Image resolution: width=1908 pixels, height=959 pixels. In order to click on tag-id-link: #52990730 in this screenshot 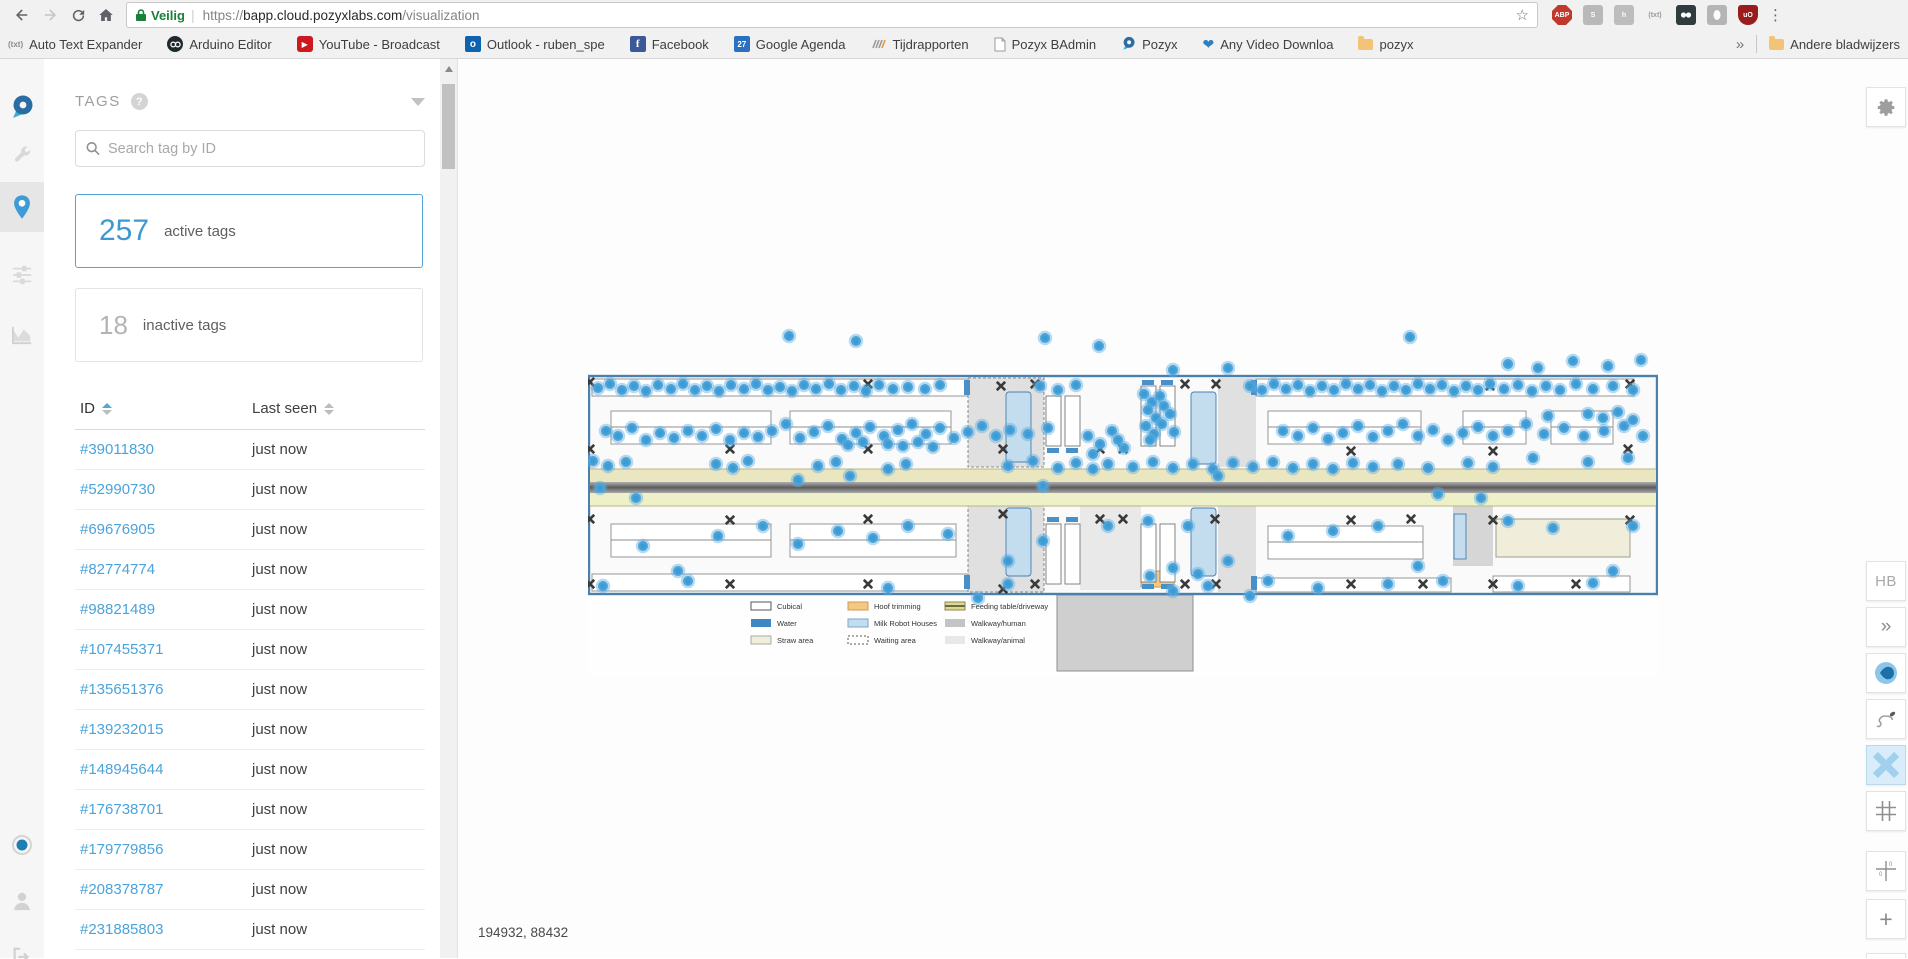, I will do `click(118, 489)`.